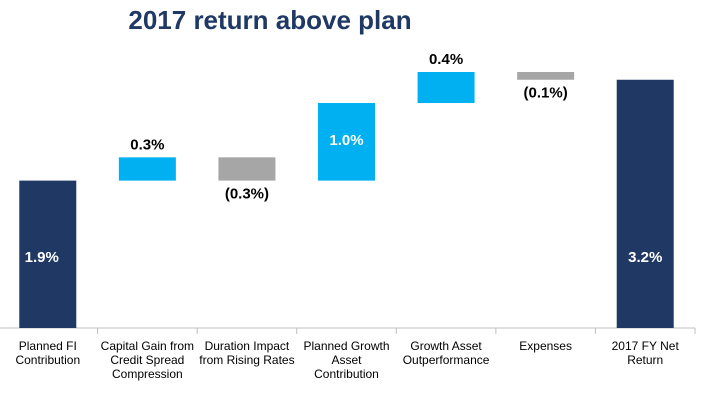 The image size is (726, 403). Describe the element at coordinates (42, 257) in the screenshot. I see `data-label: 1.9%` at that location.